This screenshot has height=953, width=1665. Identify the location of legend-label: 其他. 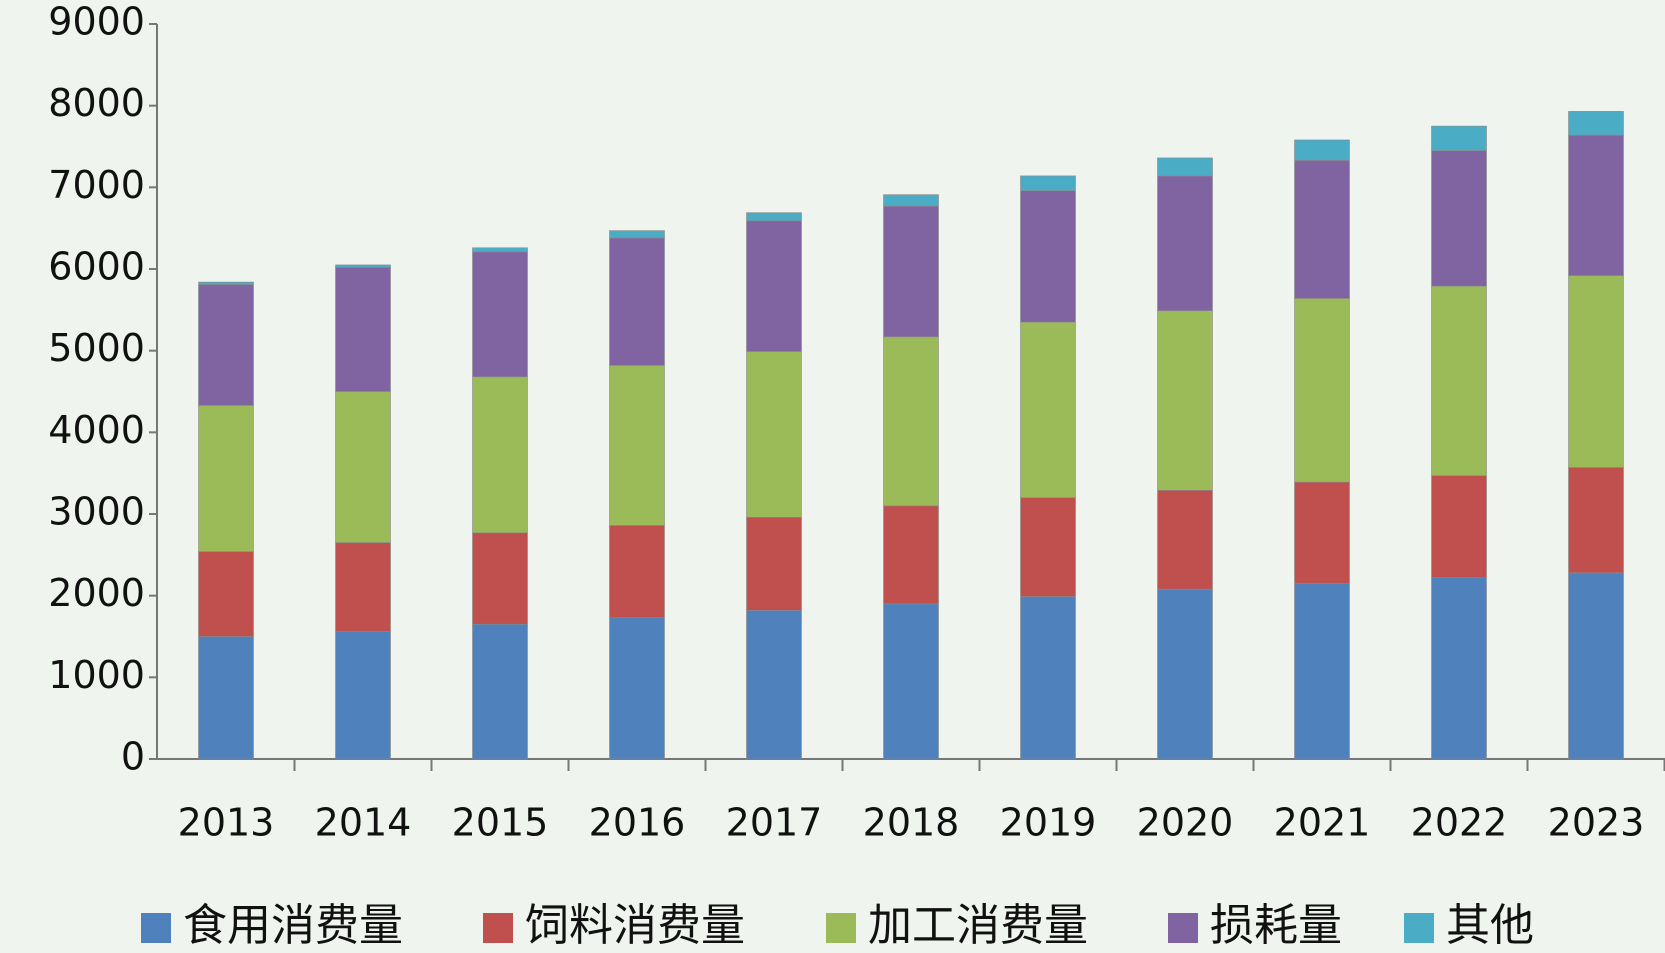
(1490, 925).